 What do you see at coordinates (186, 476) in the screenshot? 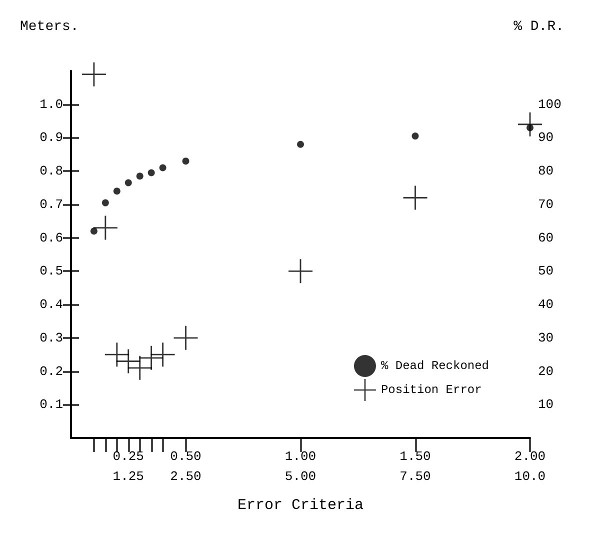
I see `x2-tick-label: 2.50` at bounding box center [186, 476].